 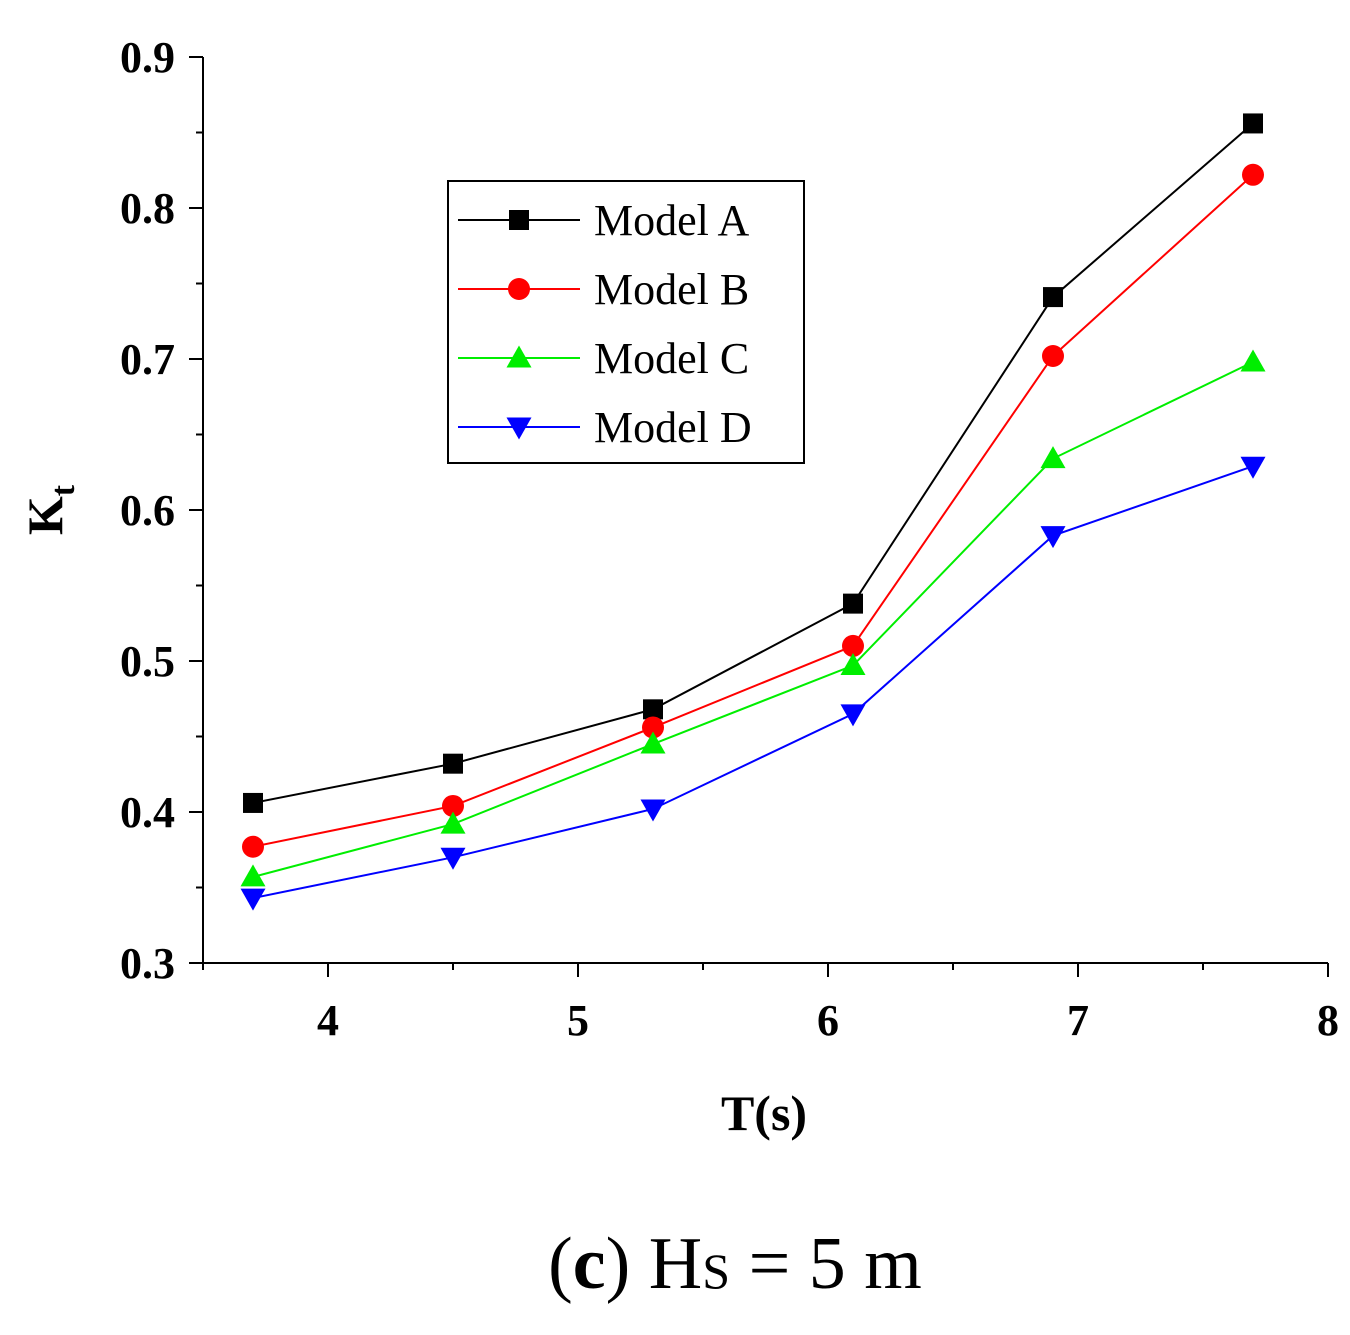 What do you see at coordinates (328, 1020) in the screenshot?
I see `x-tick-label: 4` at bounding box center [328, 1020].